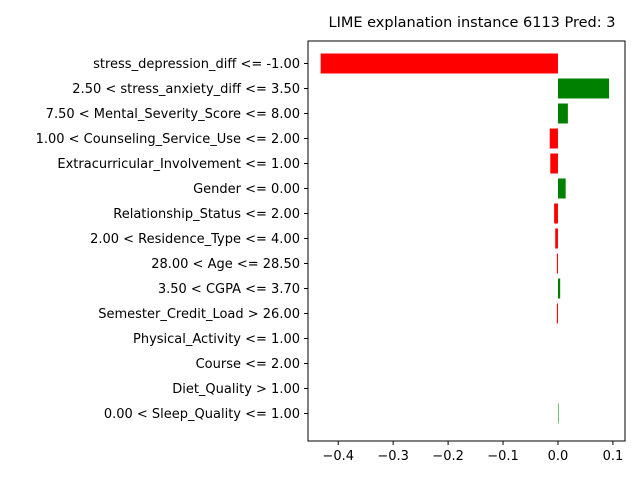 The height and width of the screenshot is (480, 640). Describe the element at coordinates (472, 23) in the screenshot. I see `chart-title: LIME explanation instance 6113 Pred: 3` at that location.